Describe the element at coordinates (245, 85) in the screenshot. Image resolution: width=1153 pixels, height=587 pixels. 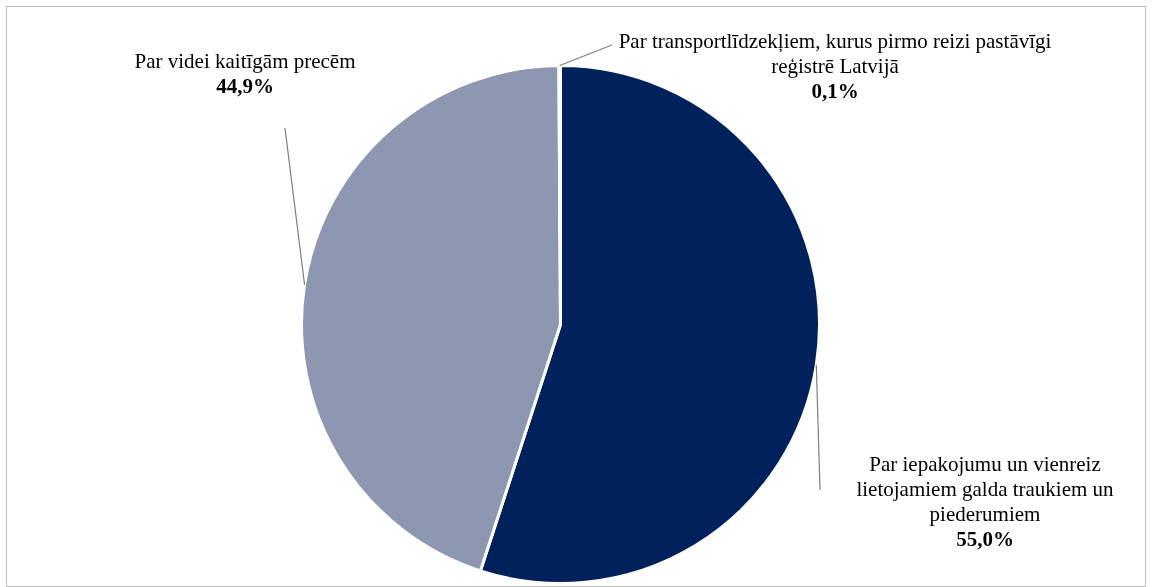
I see `data-label: 44,9%` at that location.